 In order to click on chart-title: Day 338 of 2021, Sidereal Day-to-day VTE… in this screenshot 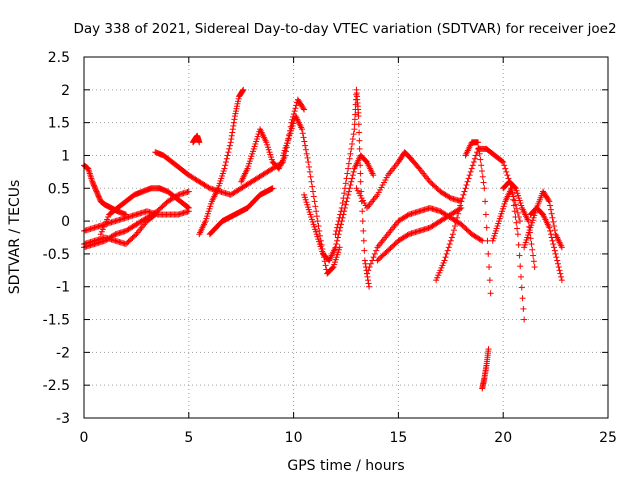, I will do `click(344, 29)`.